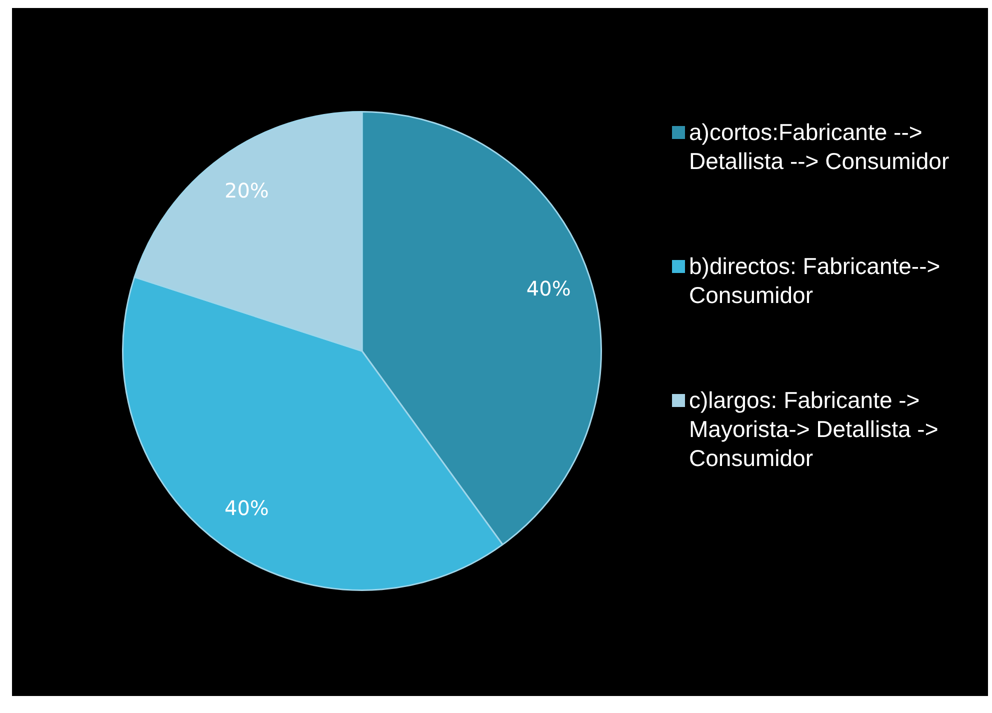 The height and width of the screenshot is (713, 992). I want to click on legend-label: c)largos: Fabricante -> Mayorista-> Detallista -> Consumidor, so click(814, 429).